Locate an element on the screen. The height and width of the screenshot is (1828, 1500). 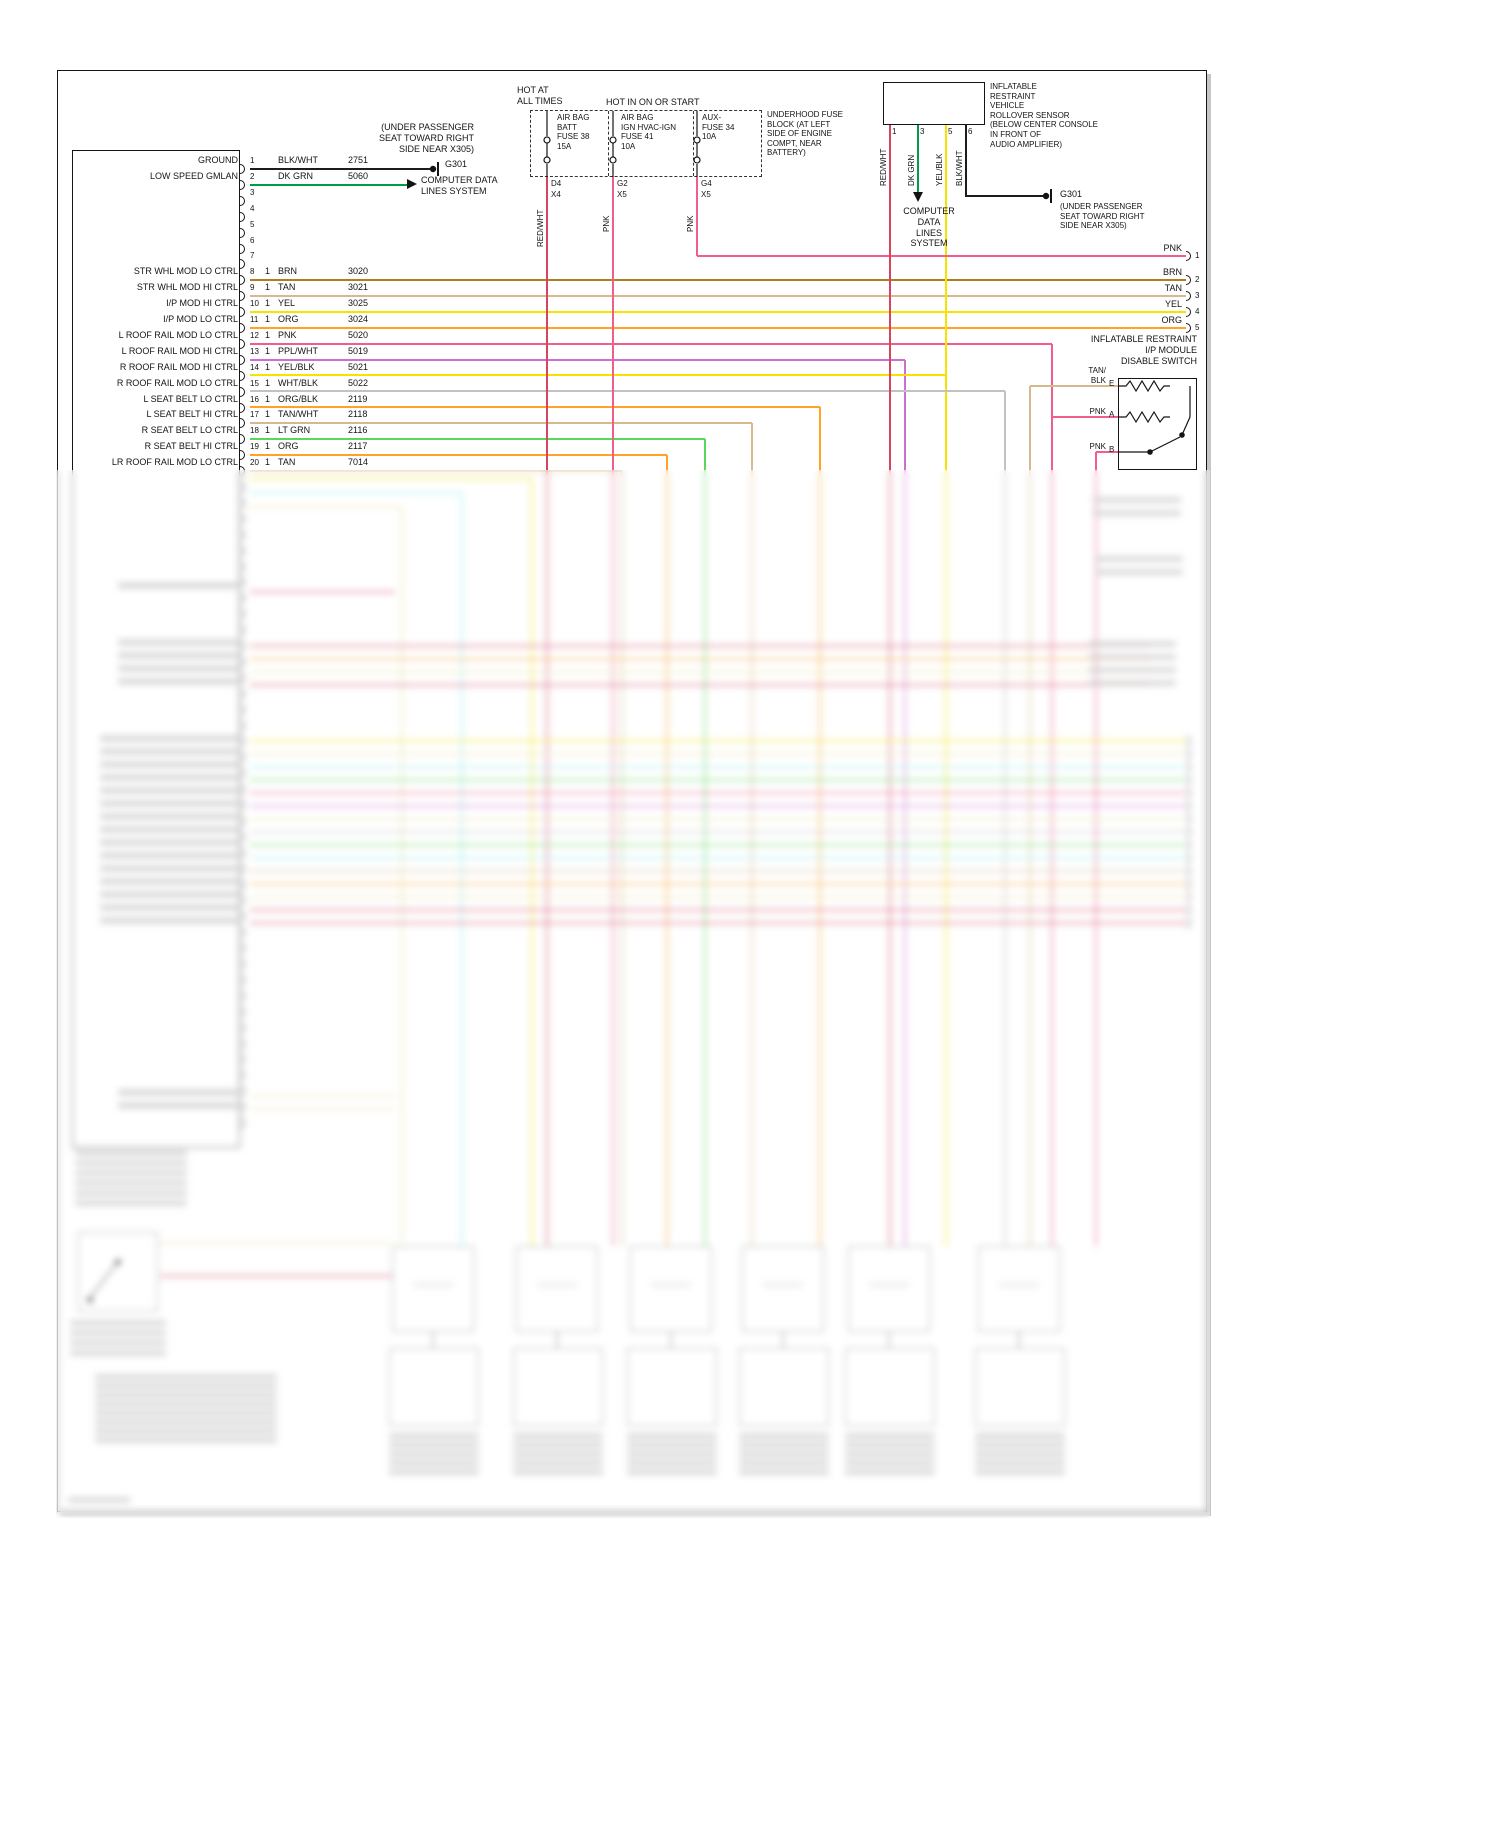
module-pin-label: LR ROOF RAIL MOD LO CTRL is located at coordinates (174, 462).